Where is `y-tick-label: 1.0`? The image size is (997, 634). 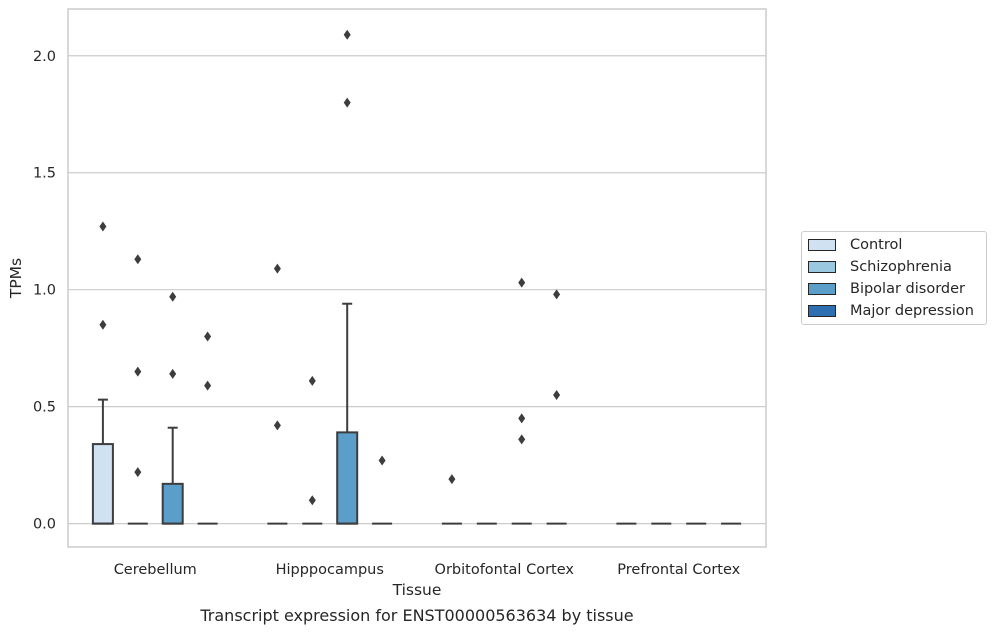
y-tick-label: 1.0 is located at coordinates (44, 291).